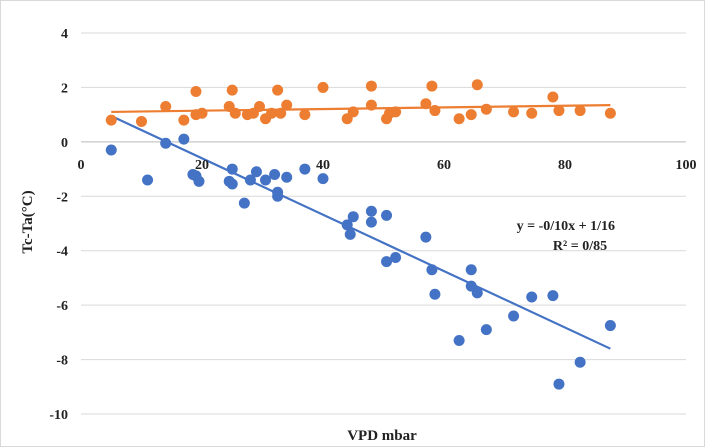 The height and width of the screenshot is (447, 705). Describe the element at coordinates (565, 165) in the screenshot. I see `x-tick-label: 80` at that location.